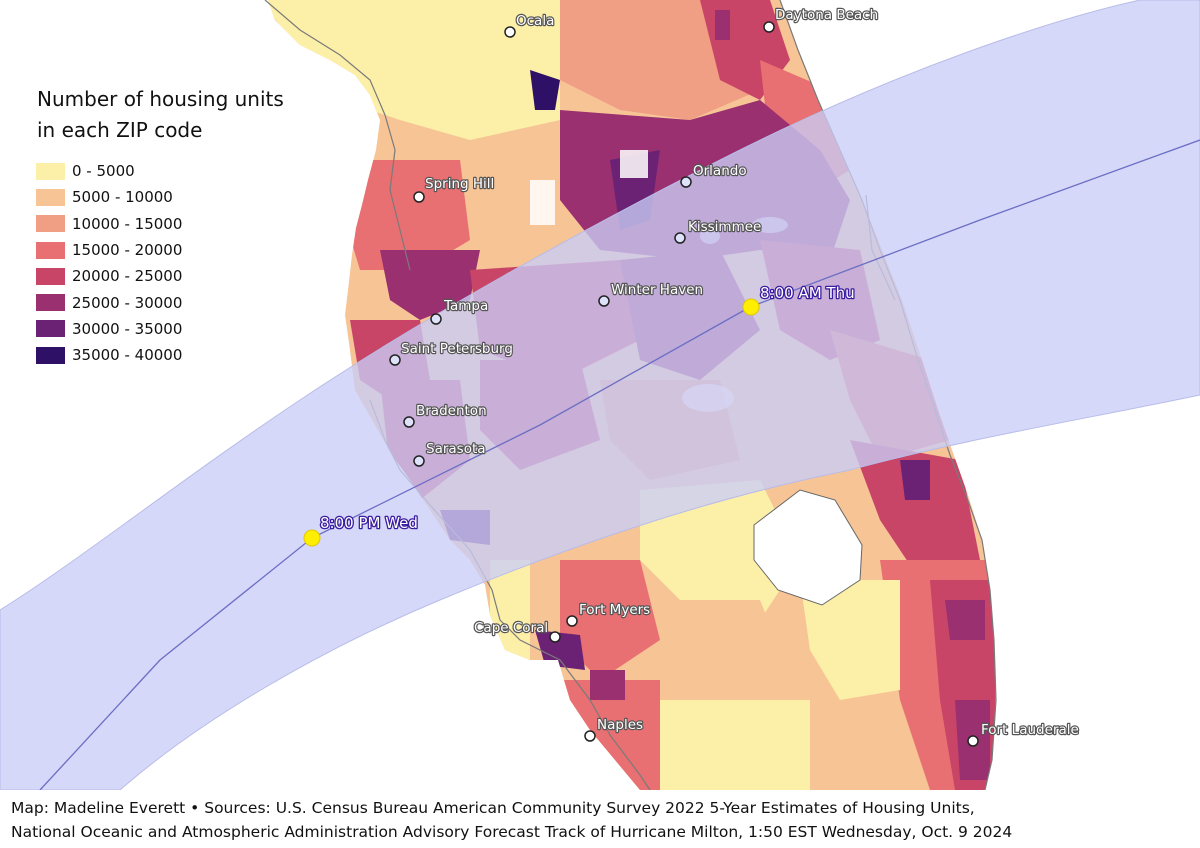 This screenshot has height=848, width=1200. What do you see at coordinates (160, 171) in the screenshot?
I see `legend-item: 0 - 5000` at bounding box center [160, 171].